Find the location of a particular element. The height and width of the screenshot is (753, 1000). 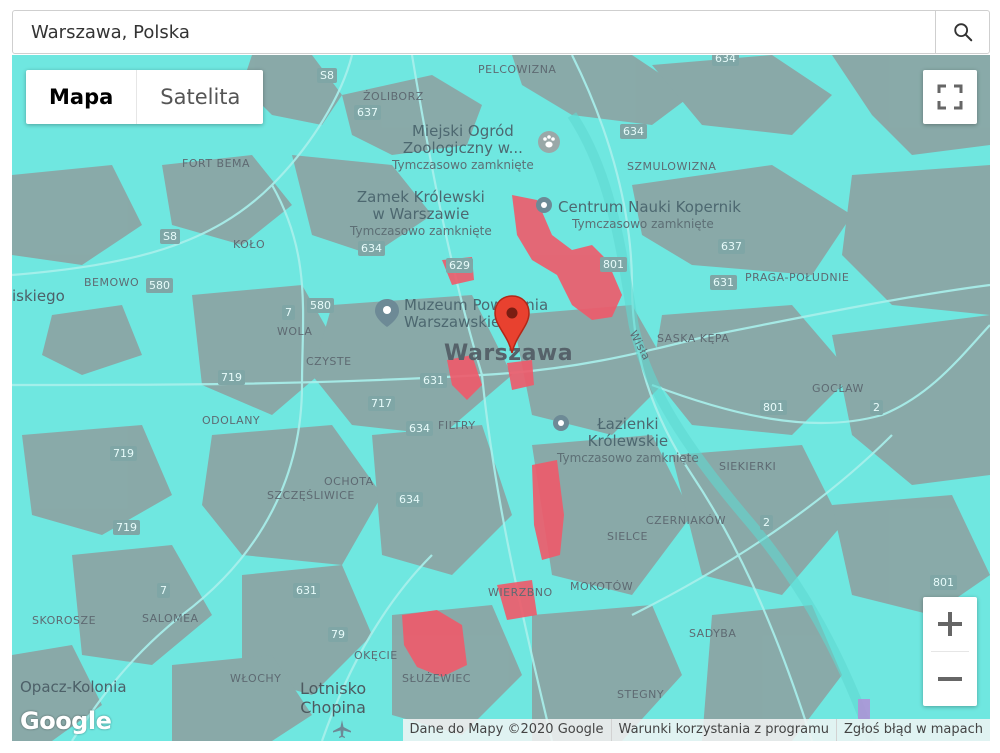

district-label: CZERNIAKÓW is located at coordinates (686, 520).